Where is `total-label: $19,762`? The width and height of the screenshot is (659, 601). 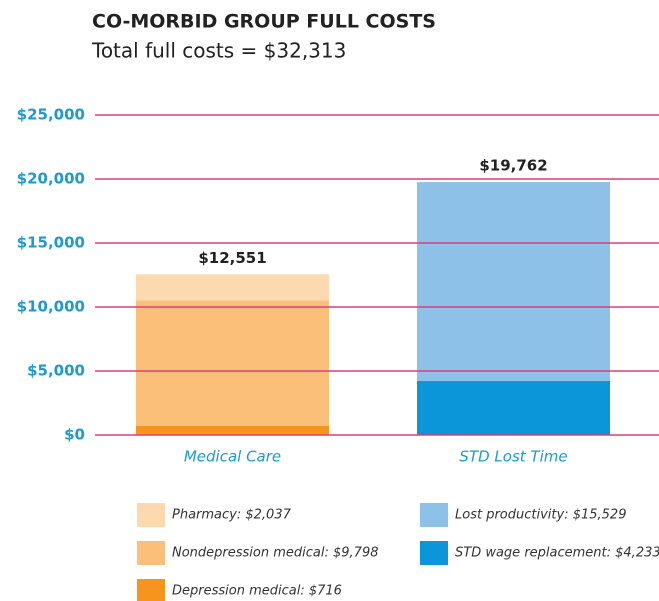
total-label: $19,762 is located at coordinates (513, 166).